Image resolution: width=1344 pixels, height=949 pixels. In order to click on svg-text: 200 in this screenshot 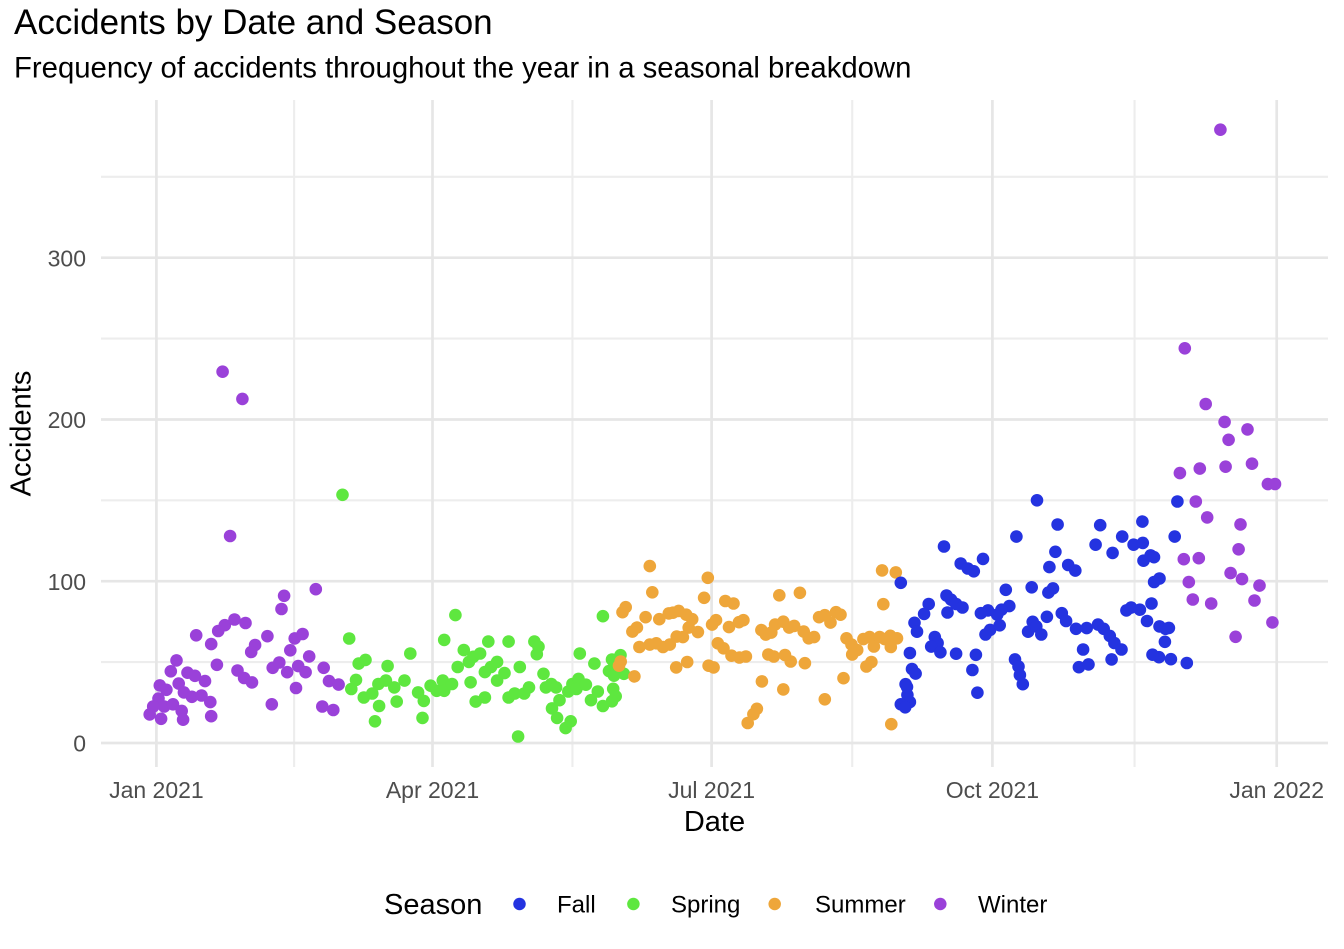, I will do `click(67, 420)`.